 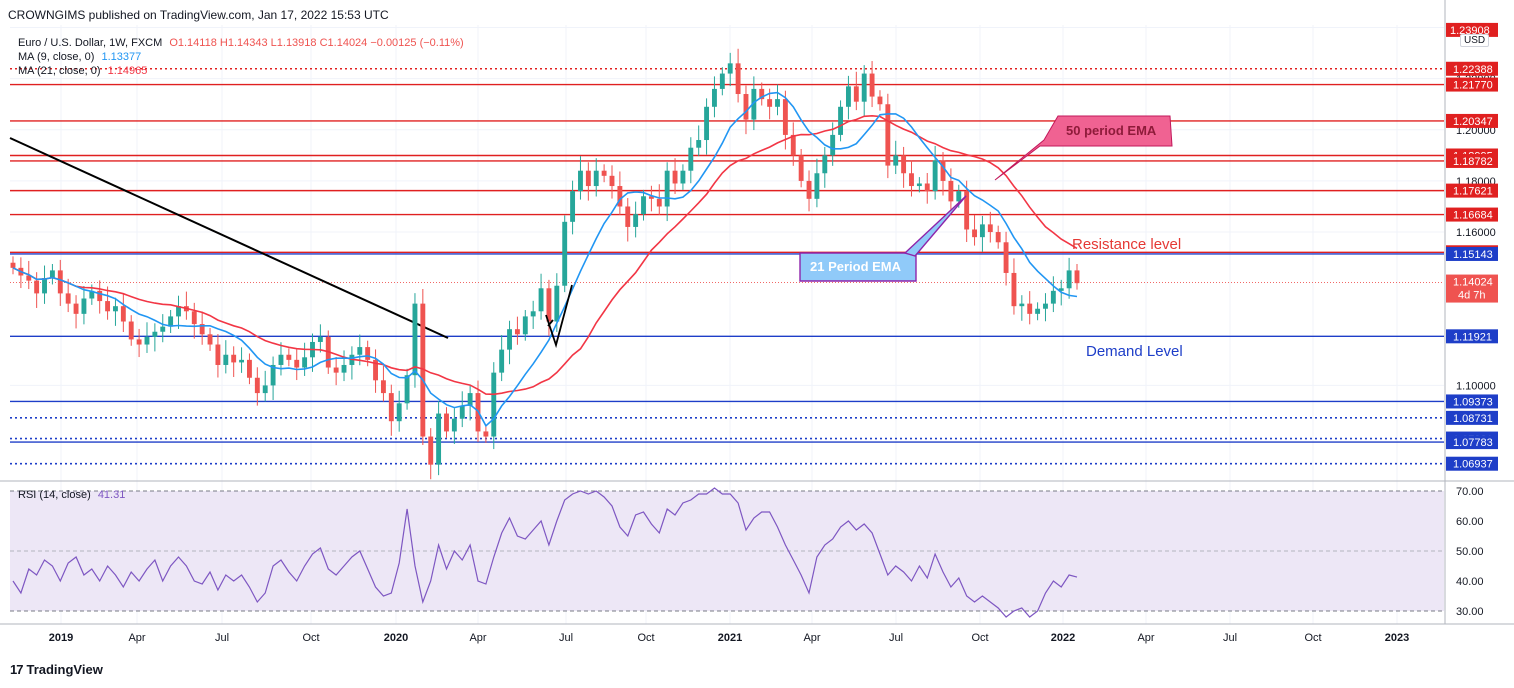 What do you see at coordinates (1473, 402) in the screenshot?
I see `level-badge-label: 1.09373` at bounding box center [1473, 402].